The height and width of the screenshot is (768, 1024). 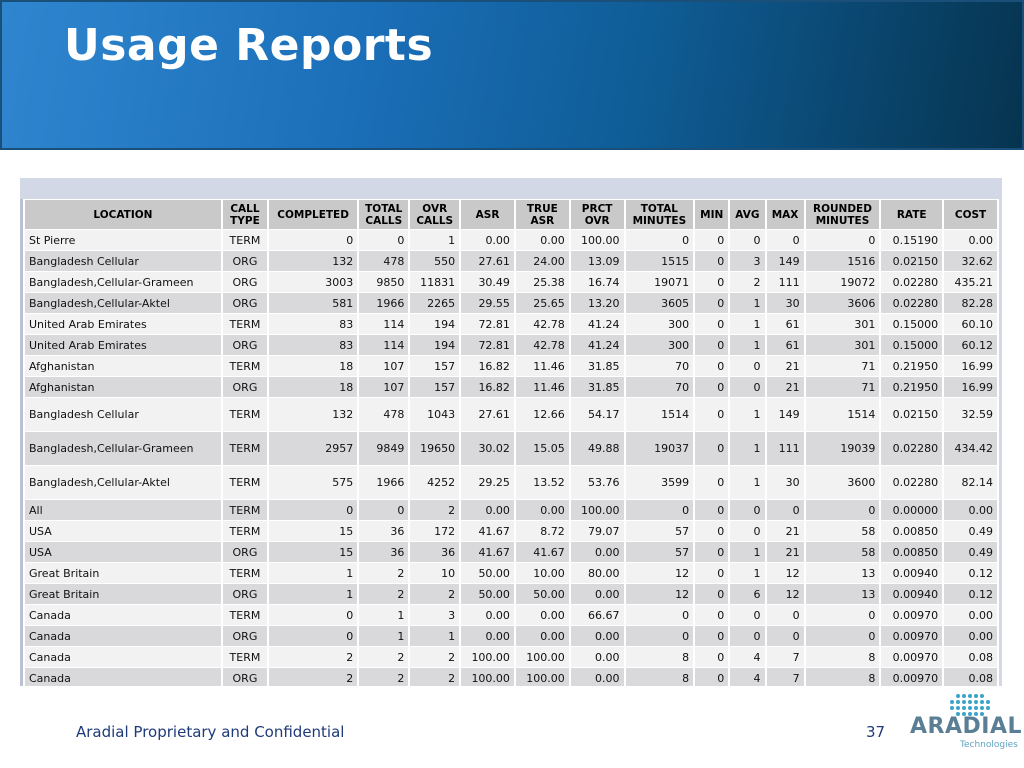 What do you see at coordinates (597, 345) in the screenshot?
I see `table-cell: 41.24` at bounding box center [597, 345].